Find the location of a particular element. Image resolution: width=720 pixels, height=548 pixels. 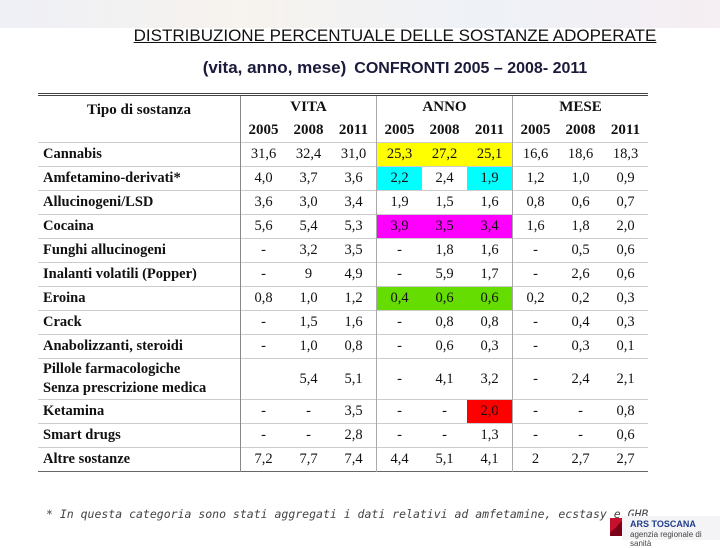

cell: 3,6 is located at coordinates (263, 202).